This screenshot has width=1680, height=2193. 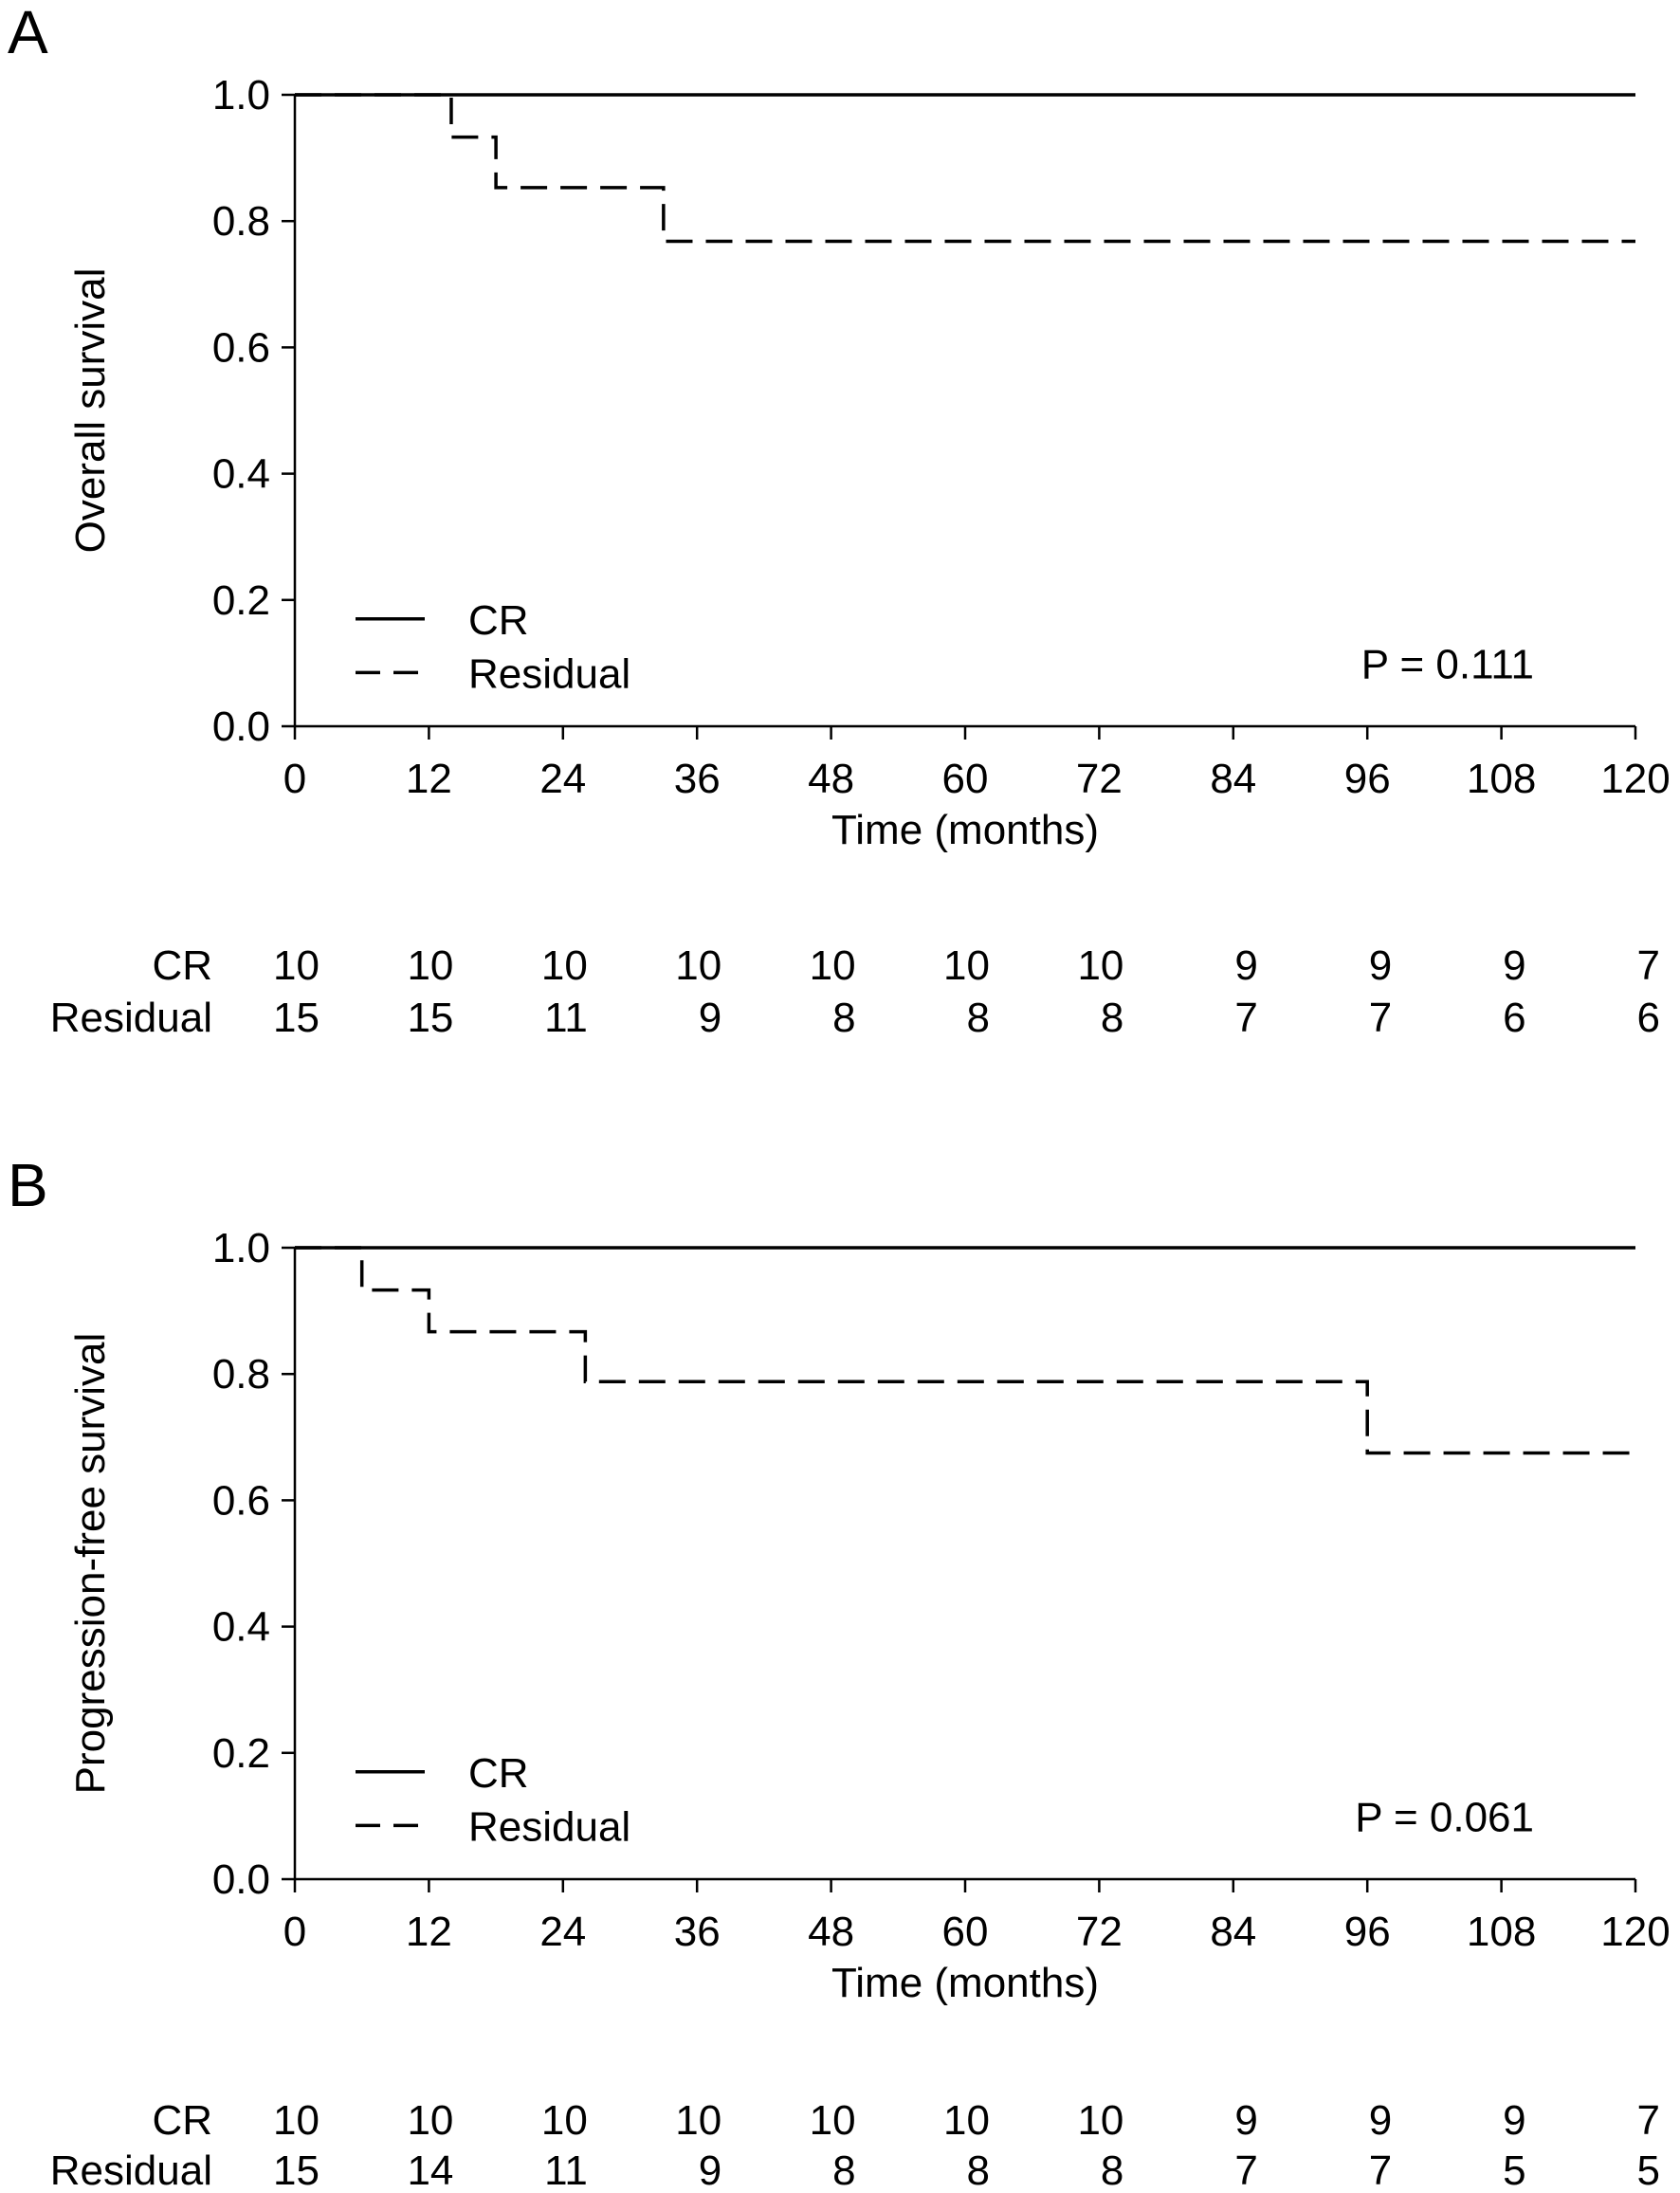 What do you see at coordinates (241, 95) in the screenshot?
I see `panel-a-y-tick-label: 1.0` at bounding box center [241, 95].